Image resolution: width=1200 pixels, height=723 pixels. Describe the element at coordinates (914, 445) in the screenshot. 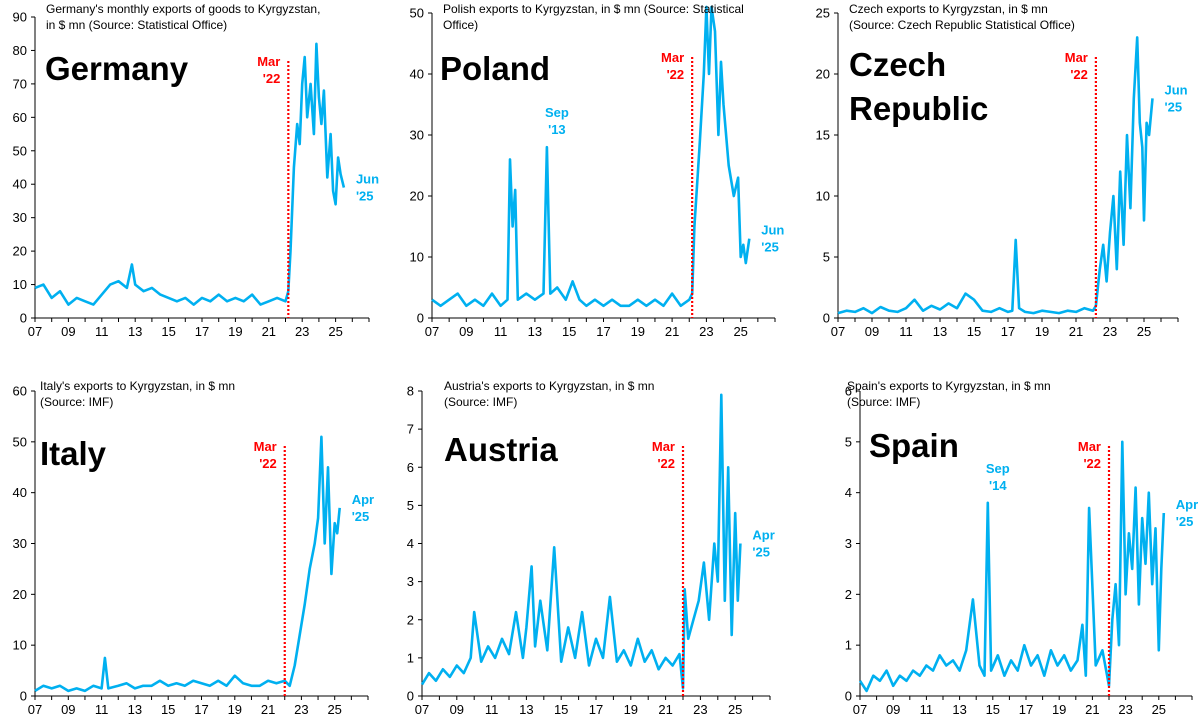

I see `country-label: Spain` at that location.